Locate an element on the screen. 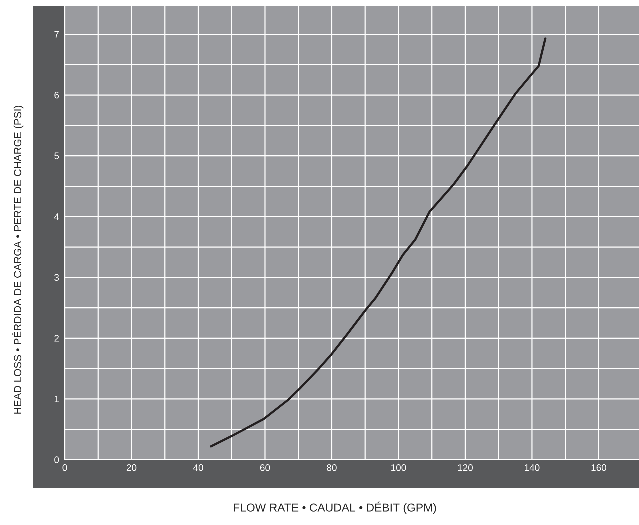  y-tick-label: 6 is located at coordinates (57, 95).